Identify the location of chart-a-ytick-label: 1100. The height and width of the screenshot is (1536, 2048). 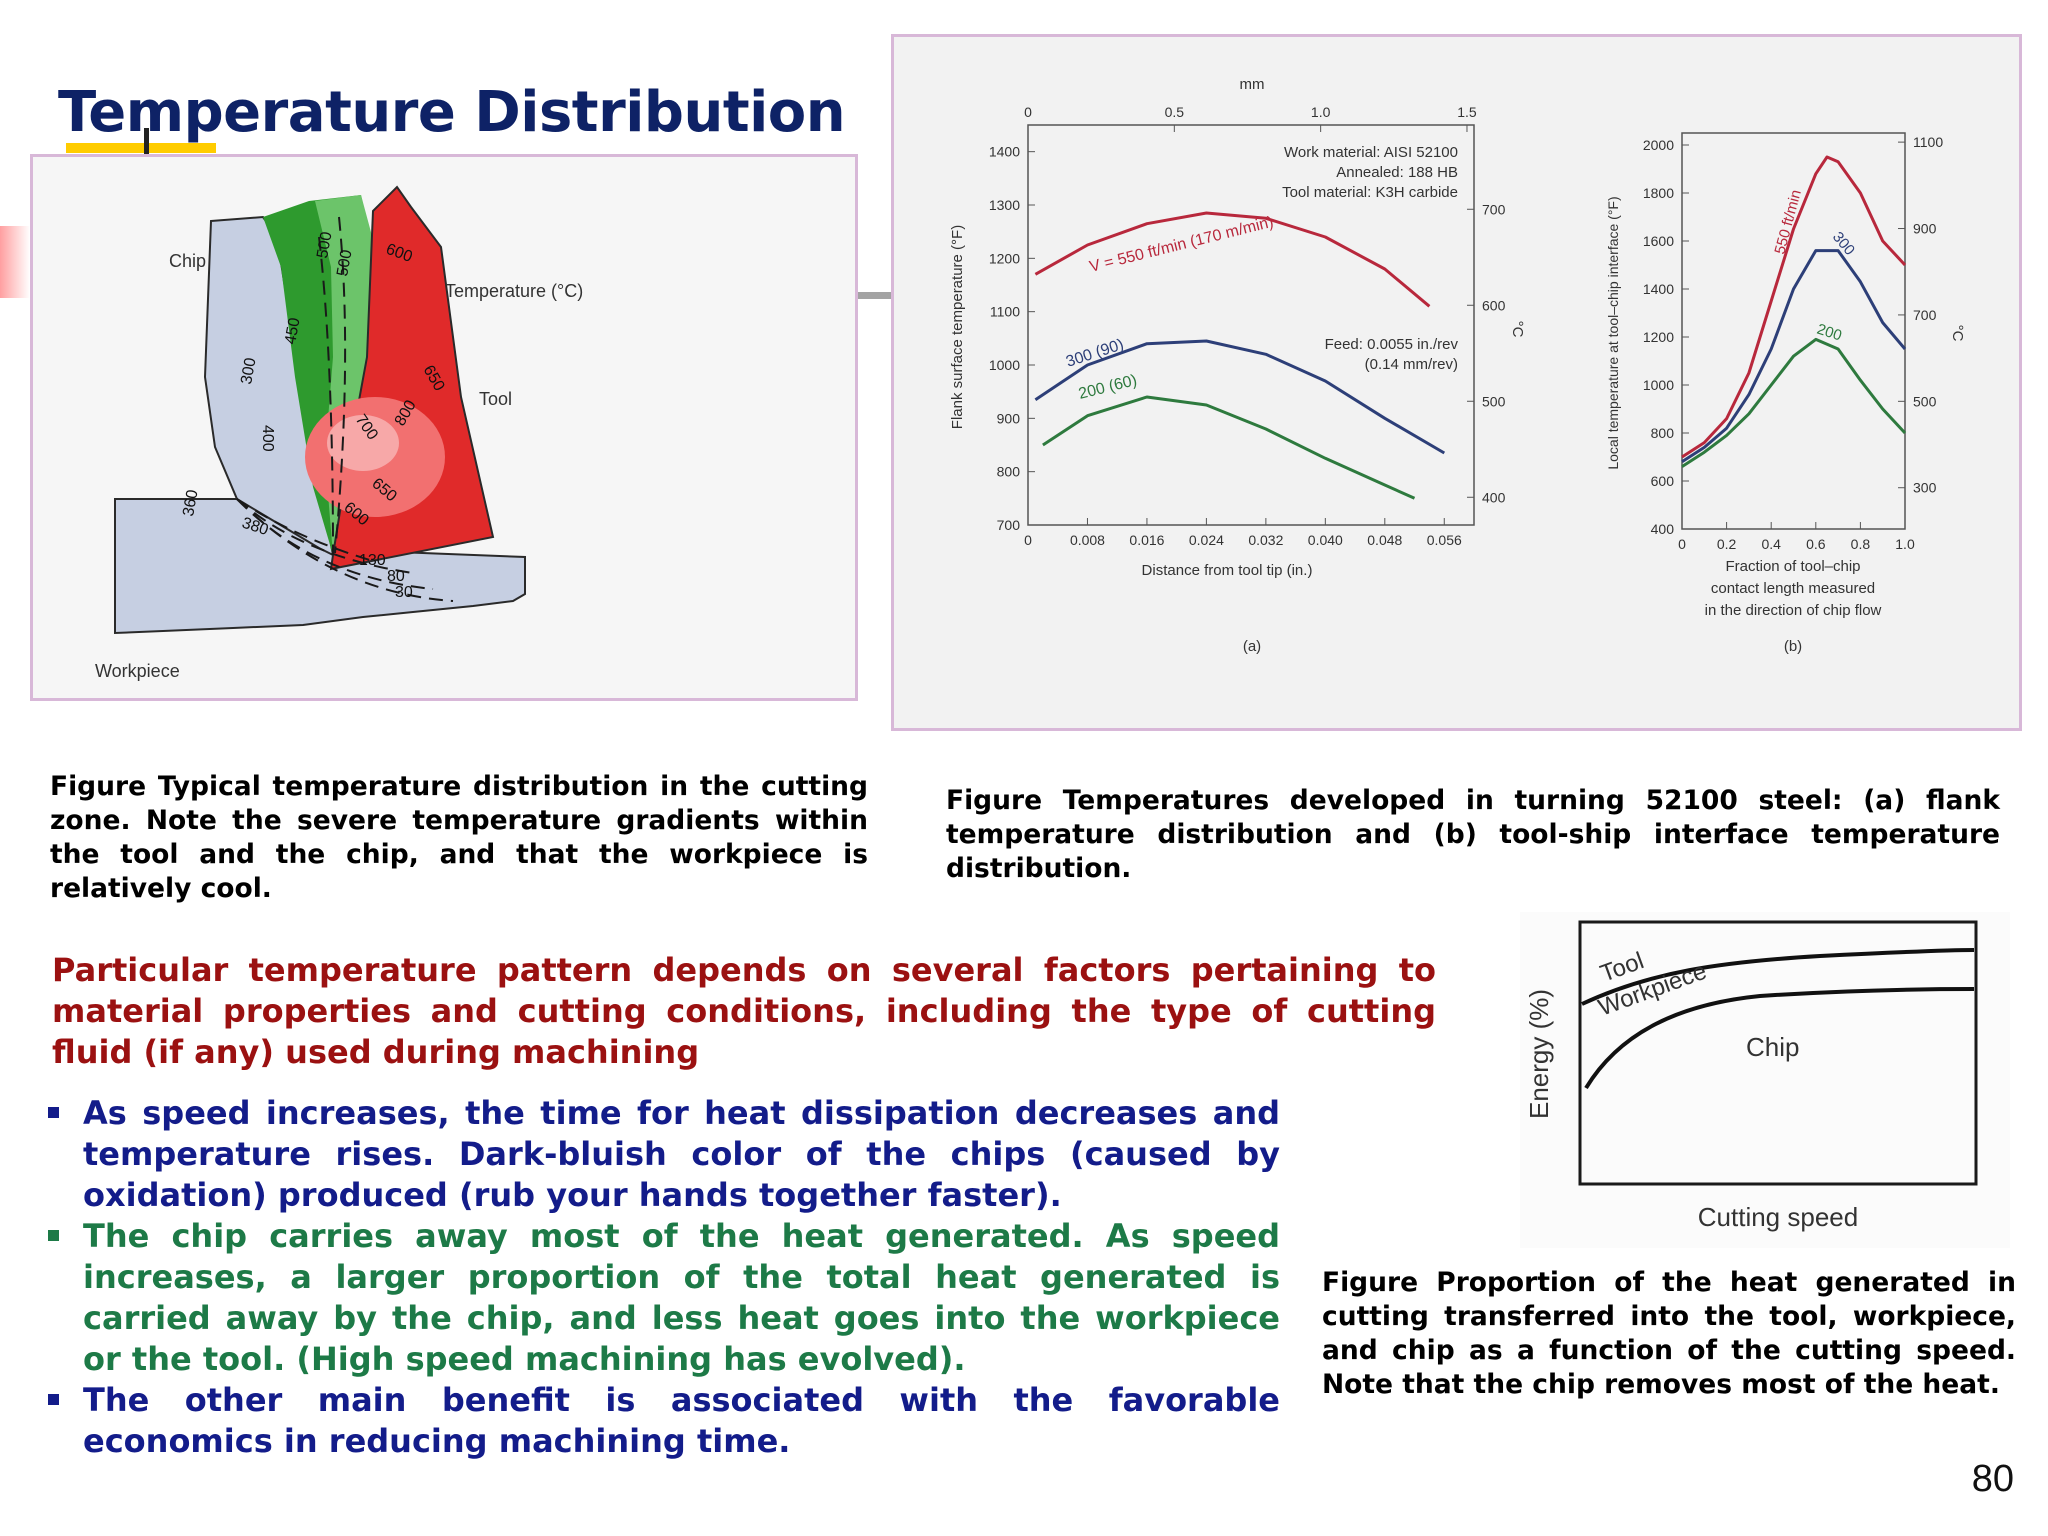
(1005, 312).